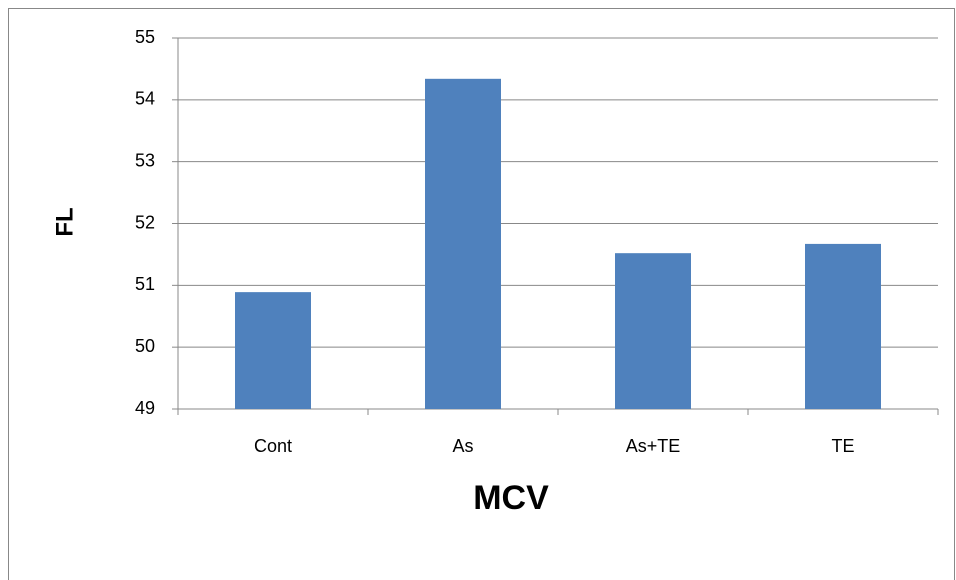 The image size is (956, 580). I want to click on x-tick-label: As+TE, so click(653, 446).